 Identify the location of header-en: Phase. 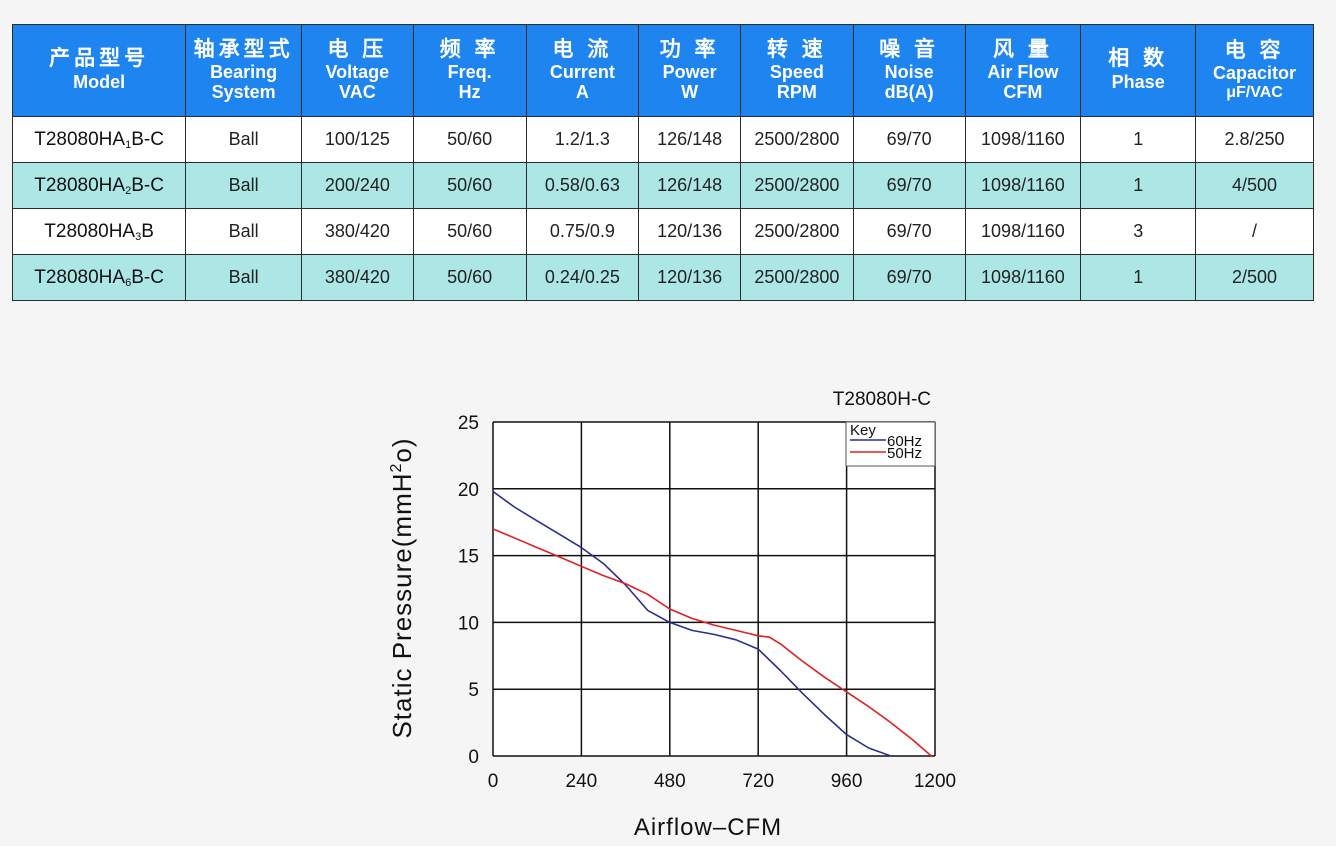
(1138, 82).